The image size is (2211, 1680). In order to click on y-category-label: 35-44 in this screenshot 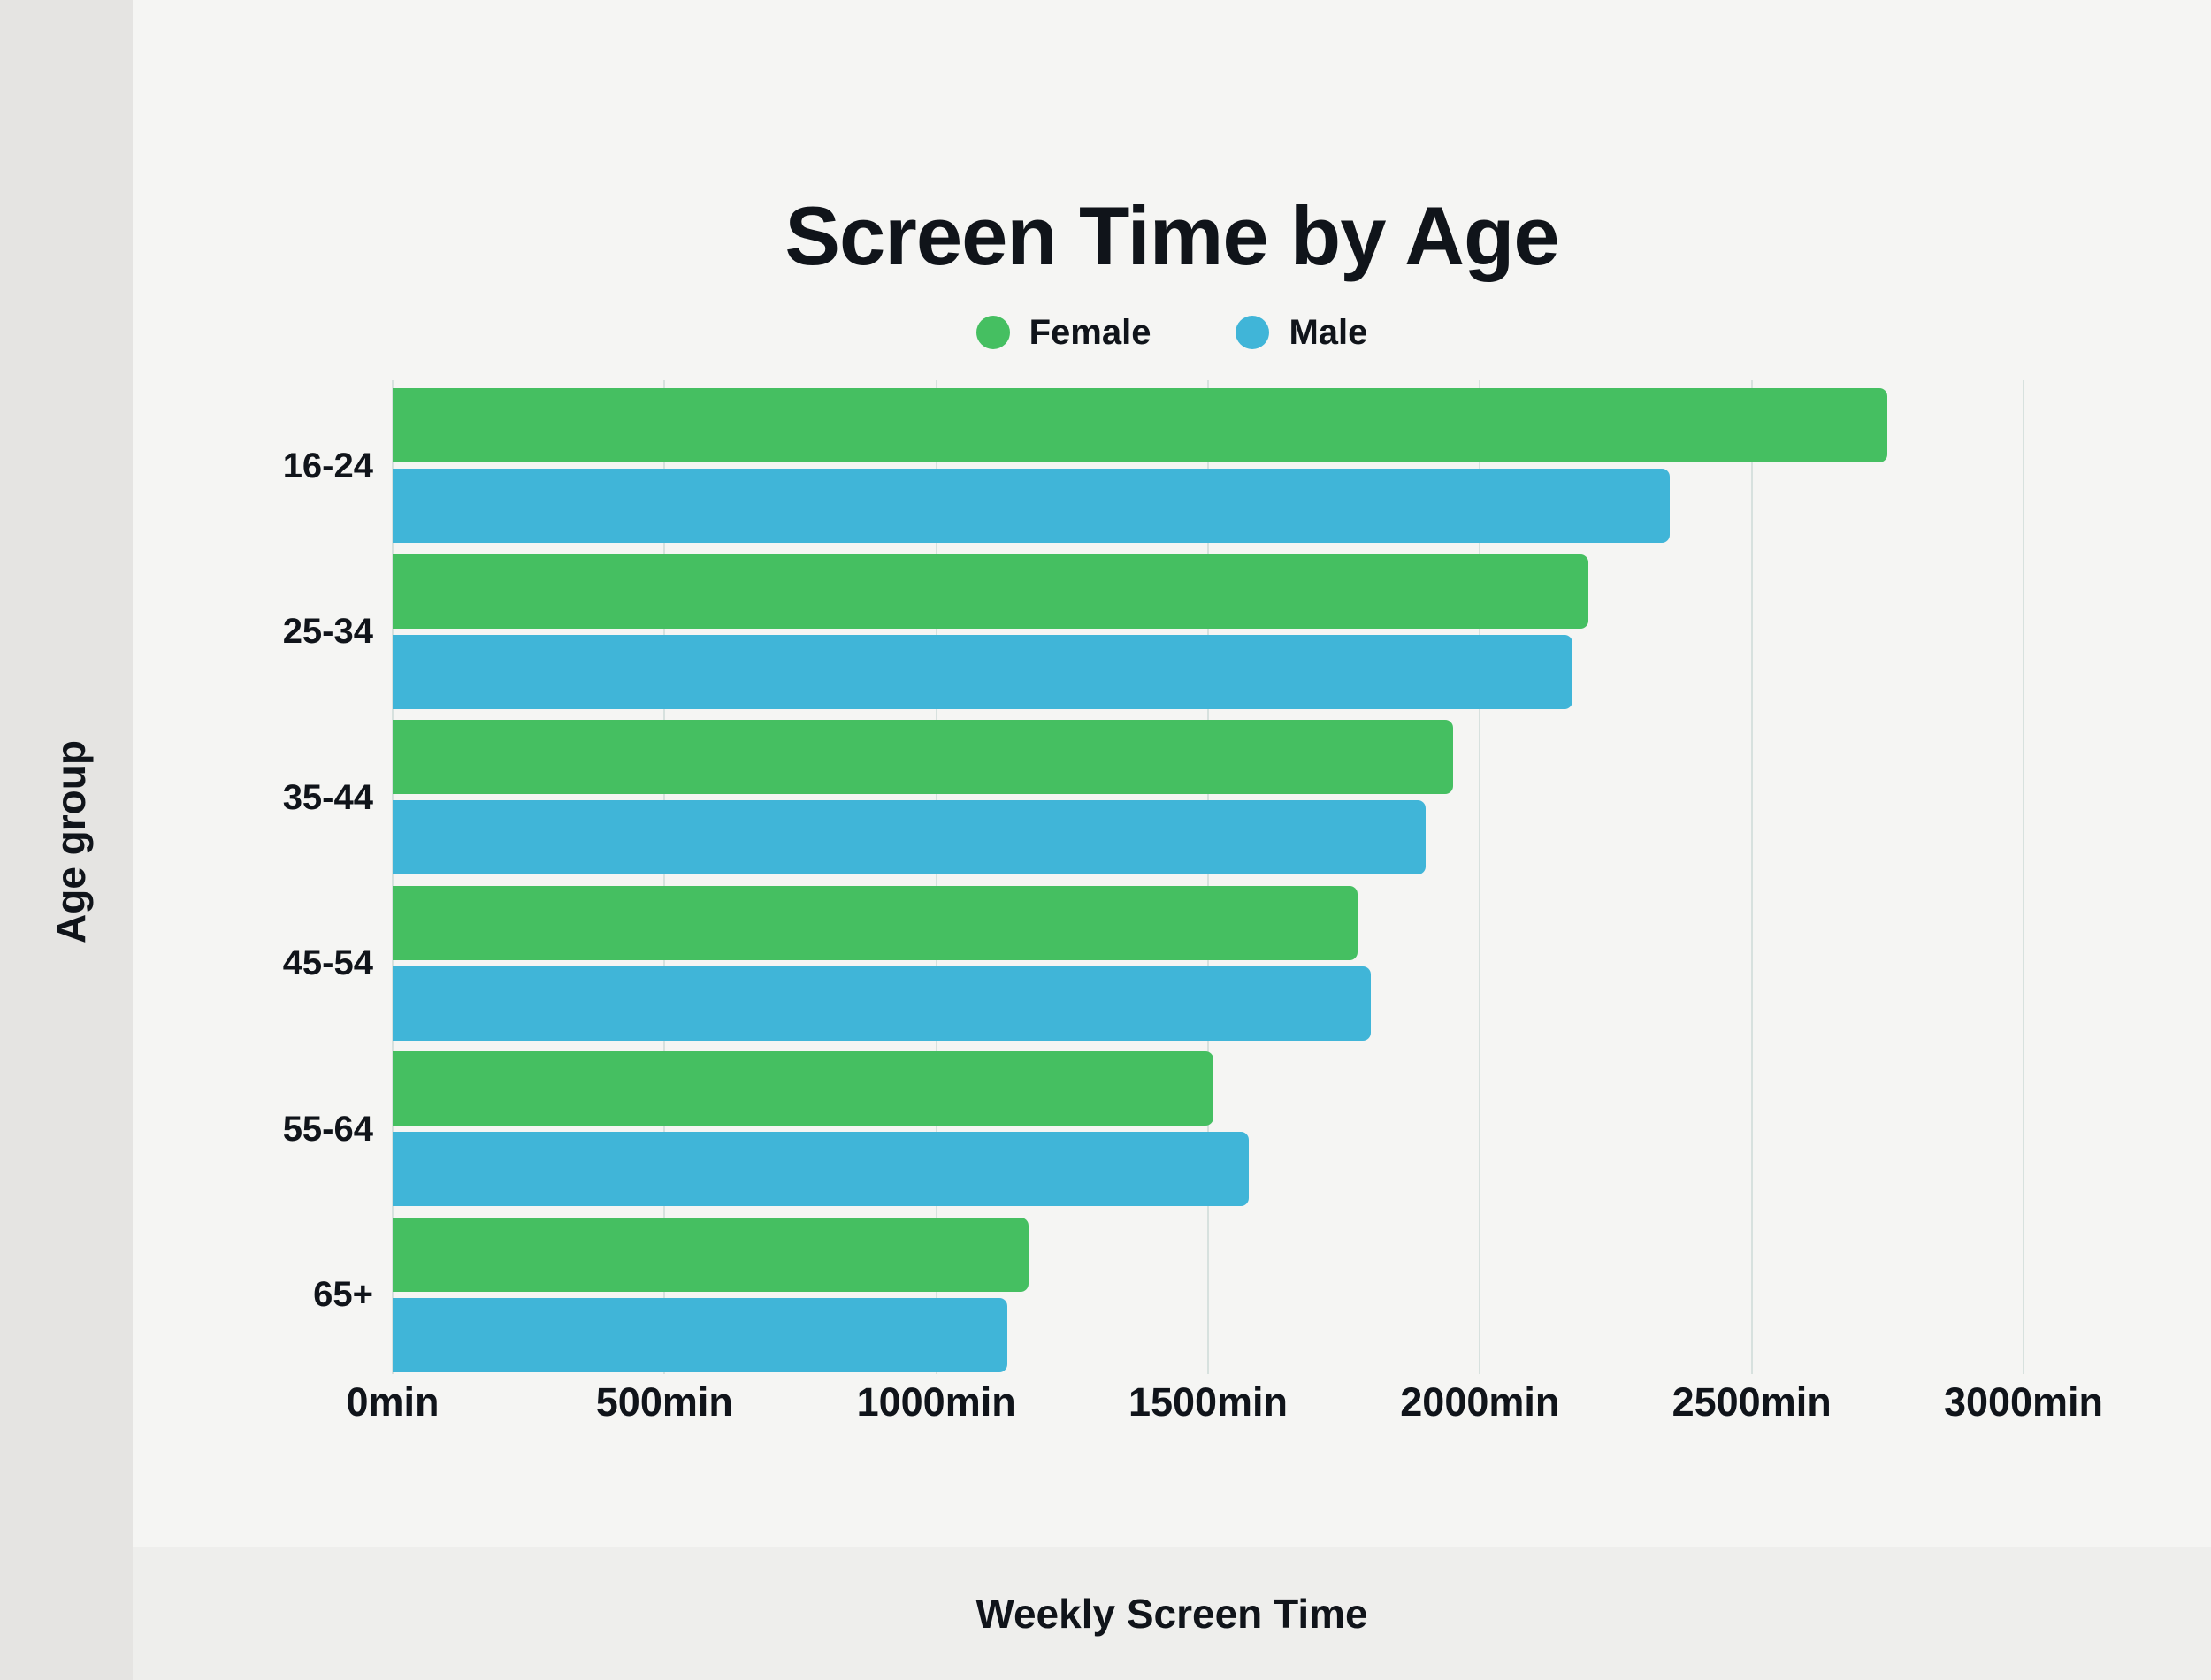, I will do `click(327, 797)`.